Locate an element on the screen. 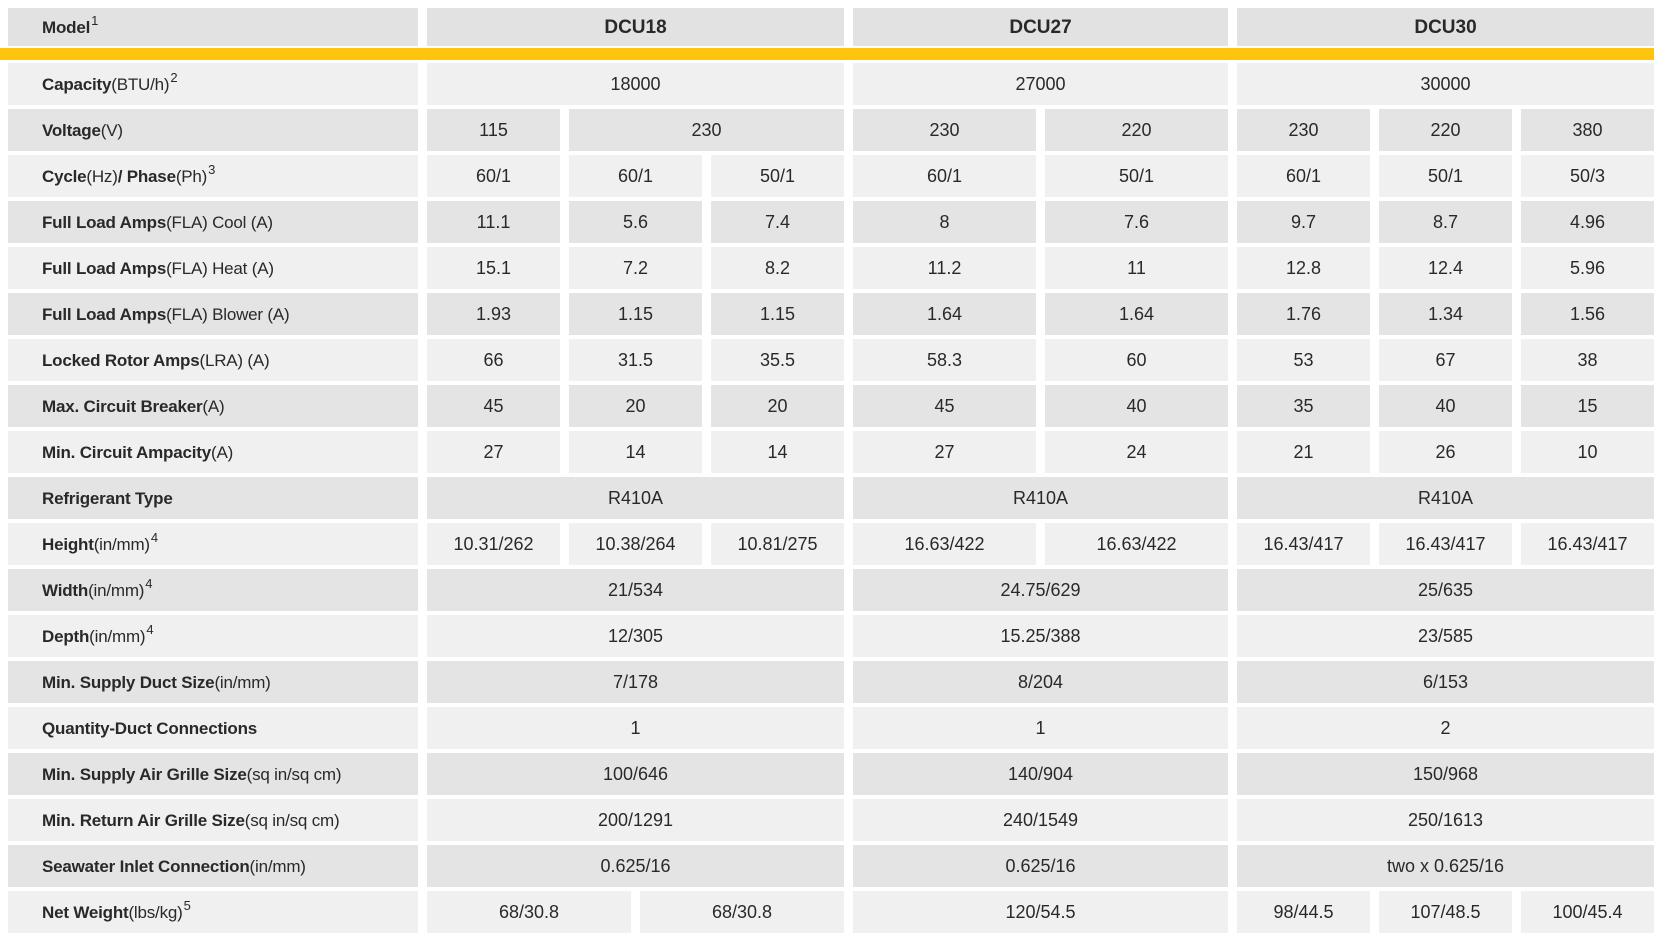  spec-cell: 250/1613 is located at coordinates (1445, 820).